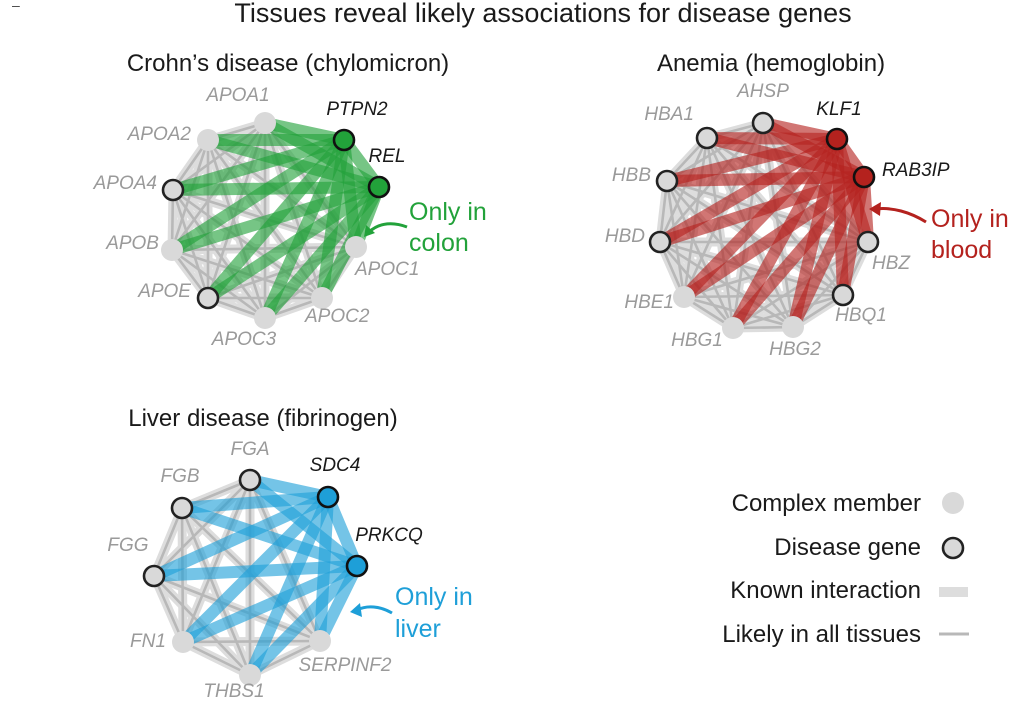 Image resolution: width=1019 pixels, height=724 pixels. Describe the element at coordinates (953, 503) in the screenshot. I see `legend-member-swatch` at that location.